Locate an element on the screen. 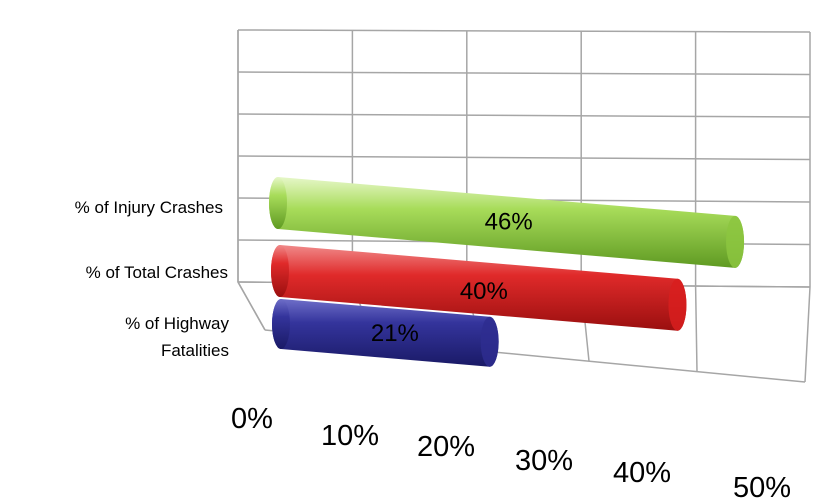 The width and height of the screenshot is (822, 501). bar-3: 21% is located at coordinates (385, 333).